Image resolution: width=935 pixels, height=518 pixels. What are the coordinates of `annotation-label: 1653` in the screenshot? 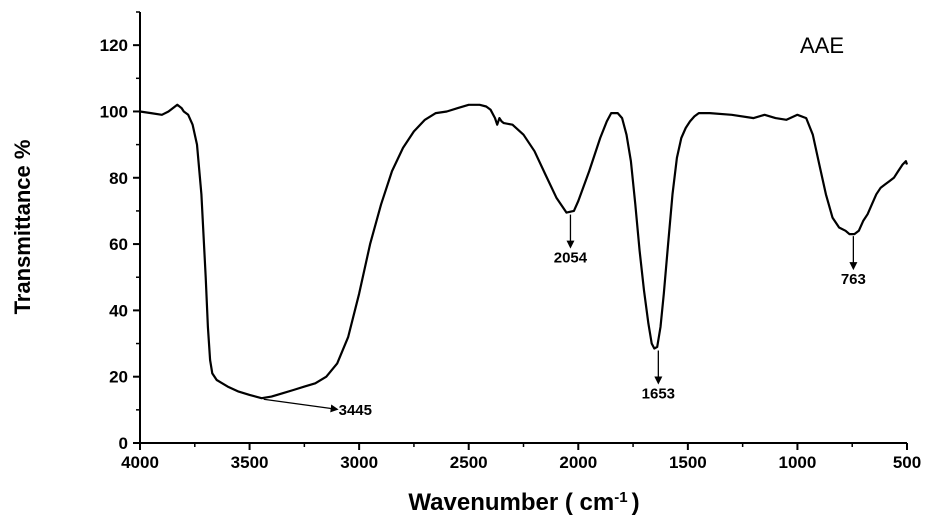 It's located at (658, 394).